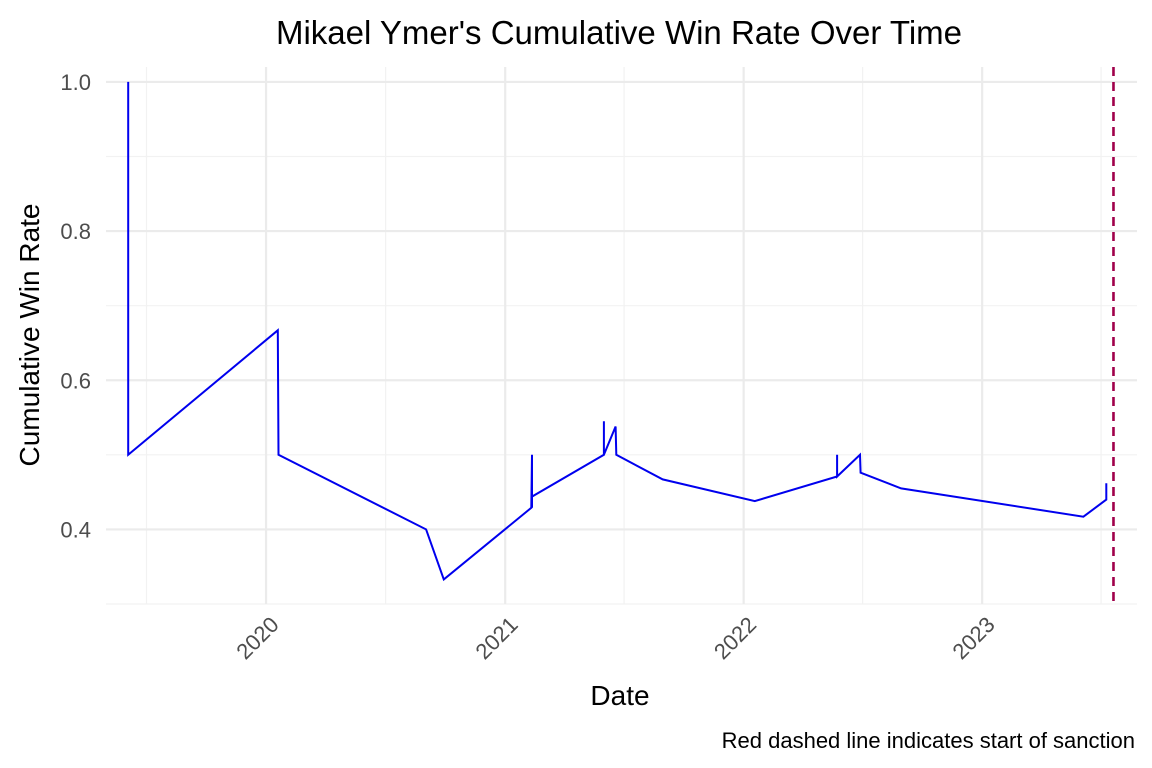 The image size is (1152, 768). Describe the element at coordinates (75, 82) in the screenshot. I see `y-tick-label: 1.0` at that location.